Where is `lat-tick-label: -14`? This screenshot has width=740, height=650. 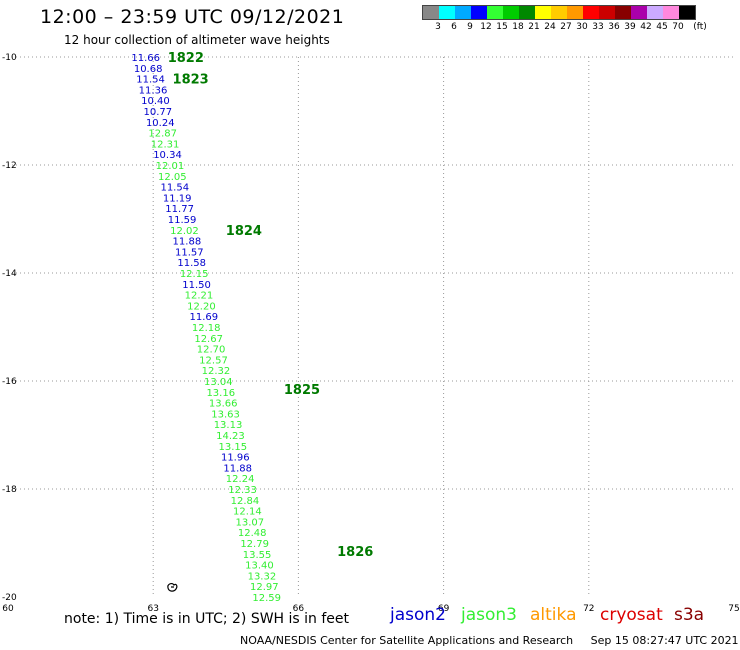 lat-tick-label: -14 is located at coordinates (9, 274).